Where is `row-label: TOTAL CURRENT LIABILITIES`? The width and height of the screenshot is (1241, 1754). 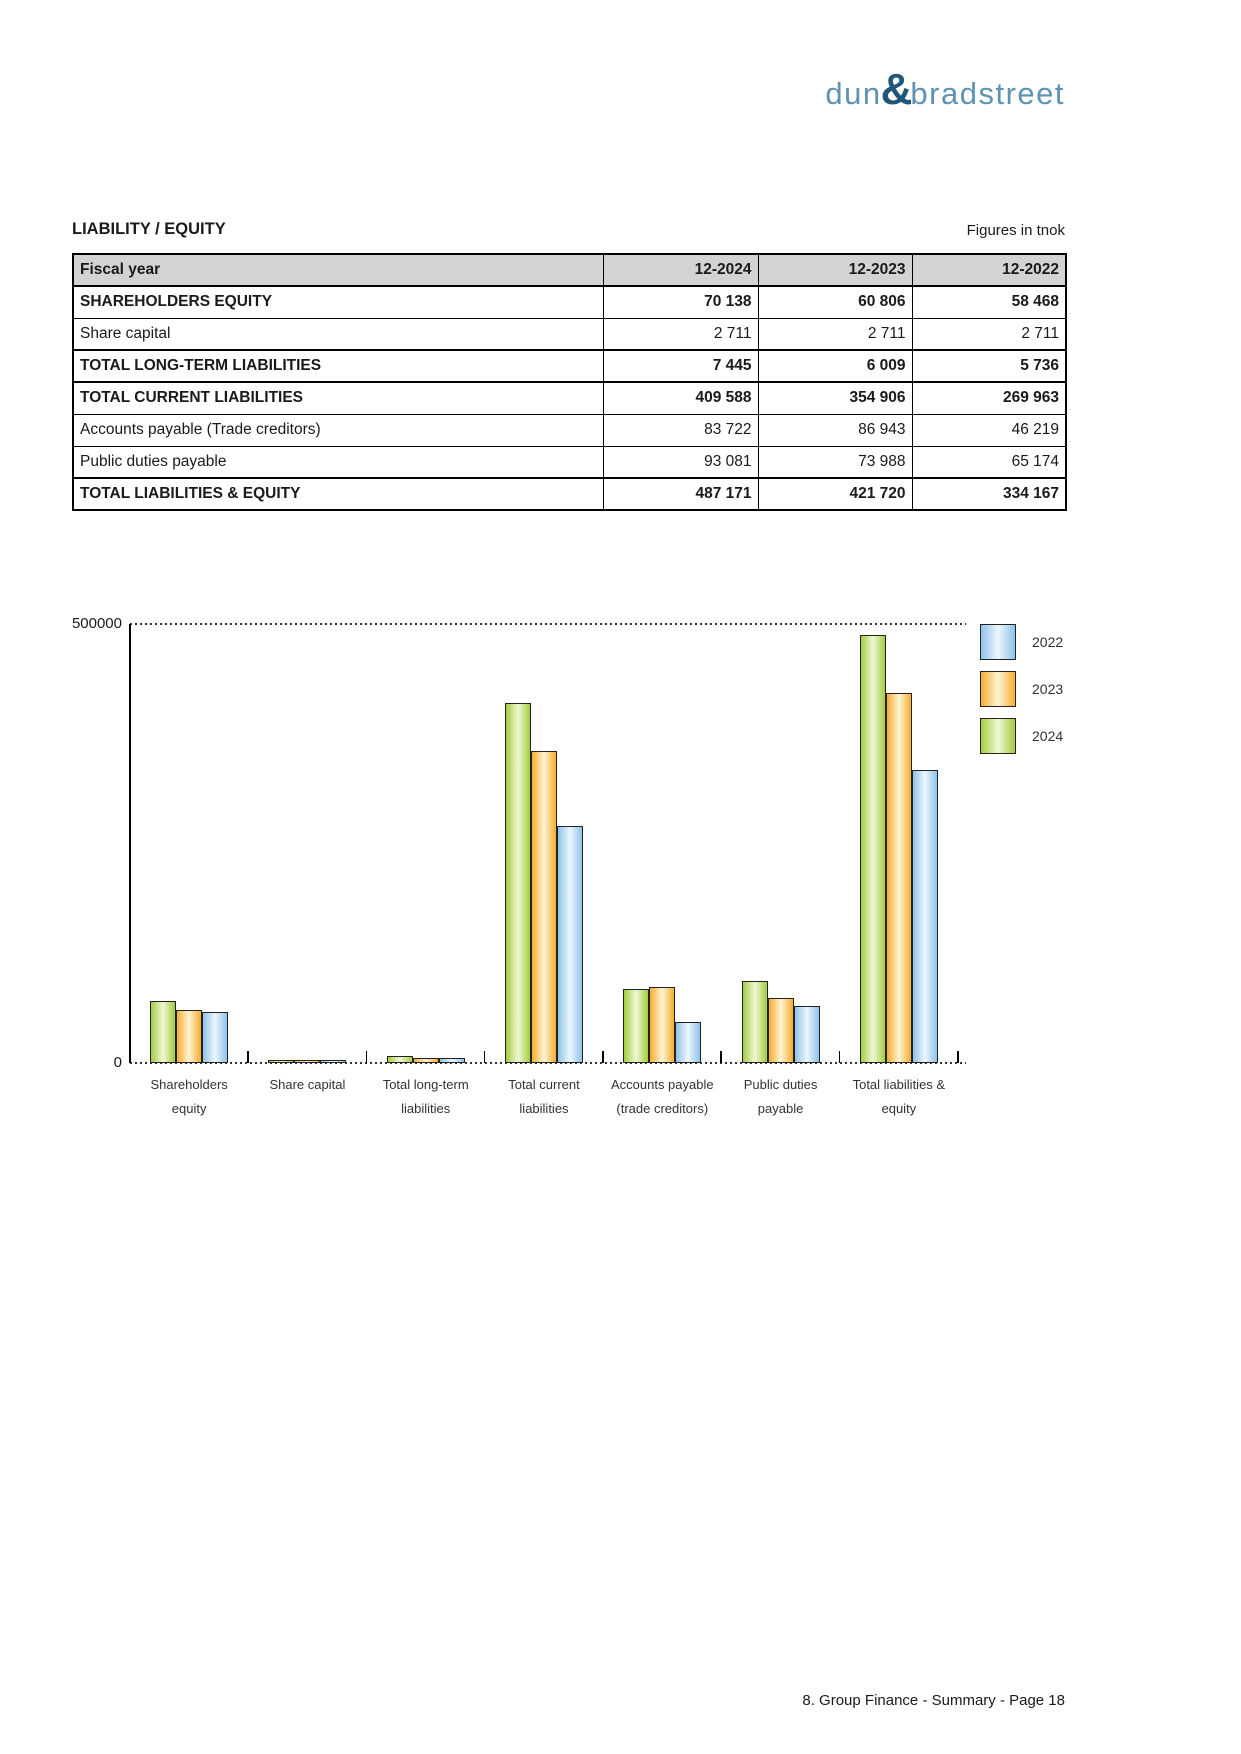
row-label: TOTAL CURRENT LIABILITIES is located at coordinates (338, 398).